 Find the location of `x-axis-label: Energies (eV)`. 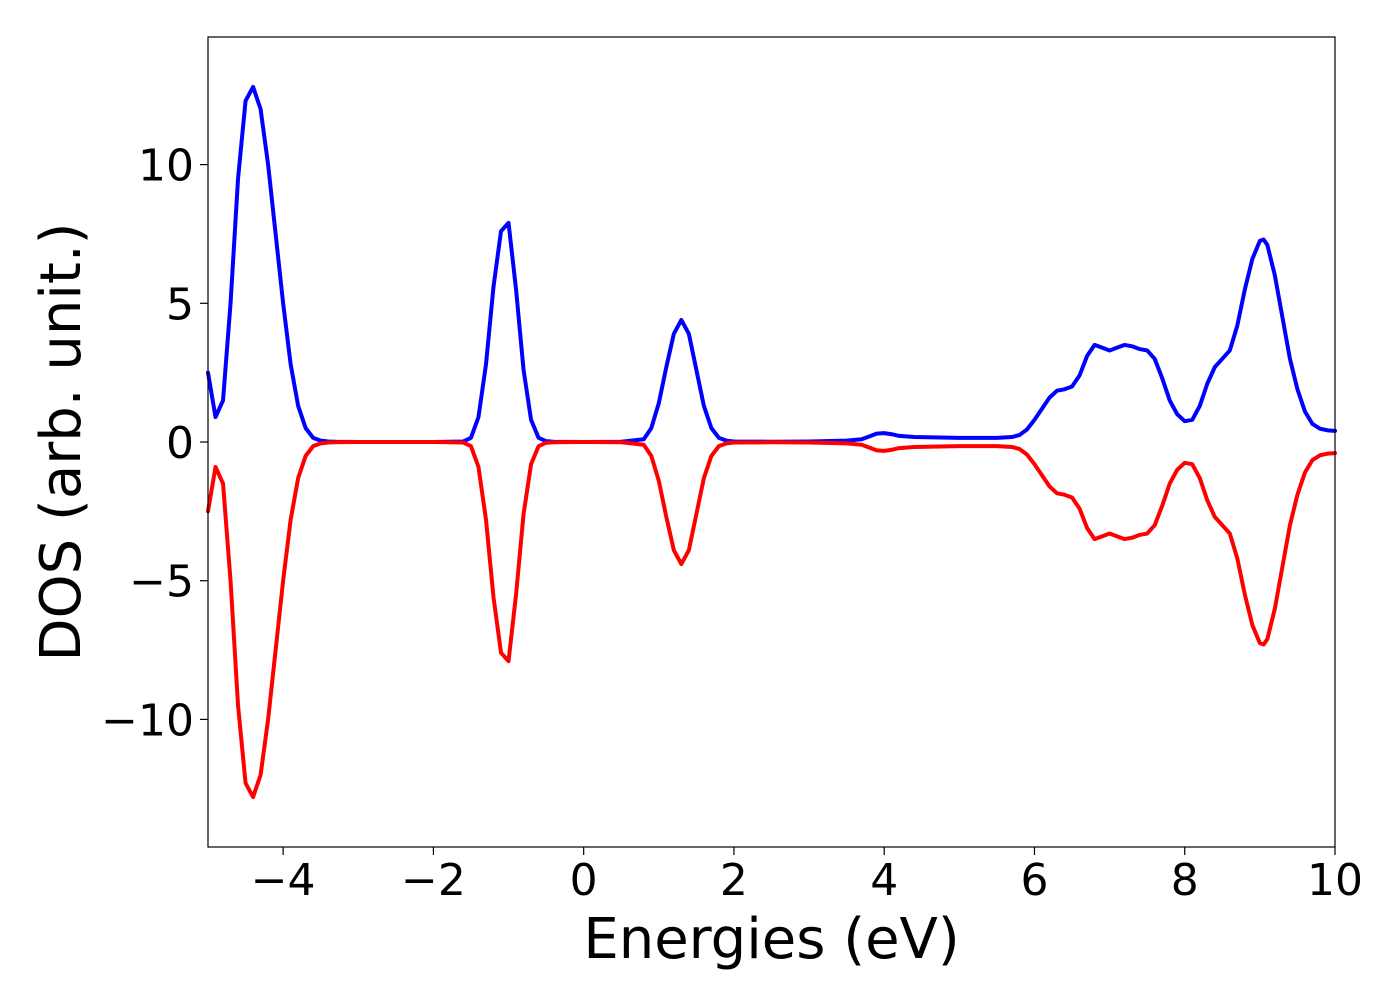

x-axis-label: Energies (eV) is located at coordinates (771, 939).